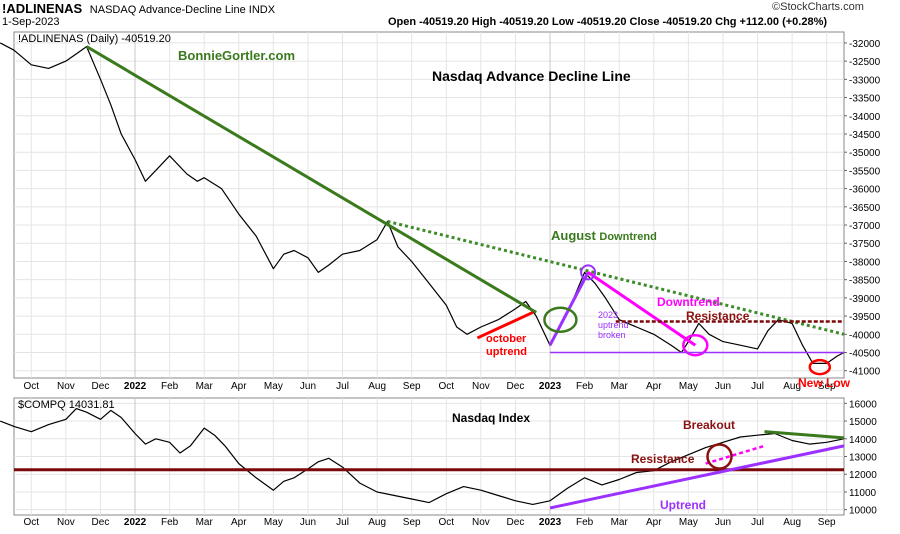  What do you see at coordinates (865, 317) in the screenshot?
I see `y-tick-label: -39500` at bounding box center [865, 317].